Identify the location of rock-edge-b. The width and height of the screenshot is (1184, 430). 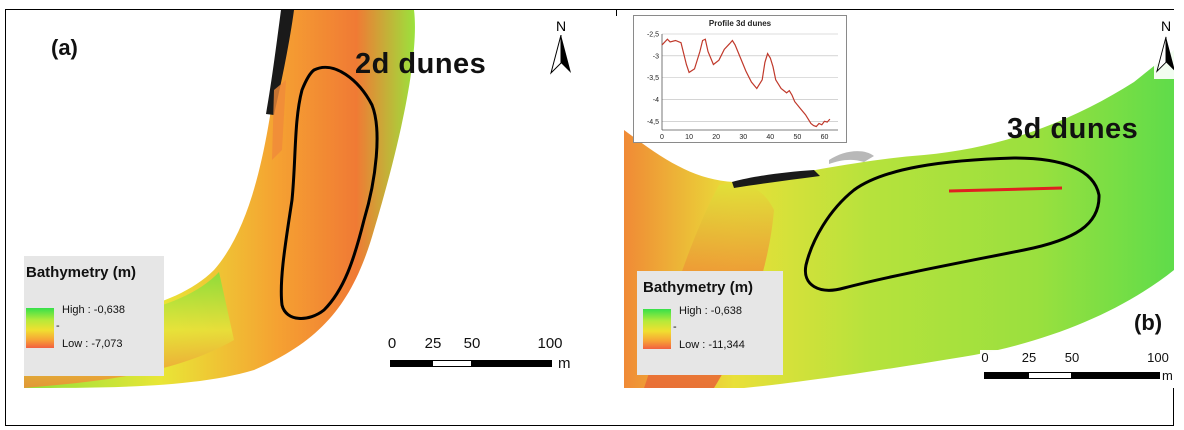
(776, 179).